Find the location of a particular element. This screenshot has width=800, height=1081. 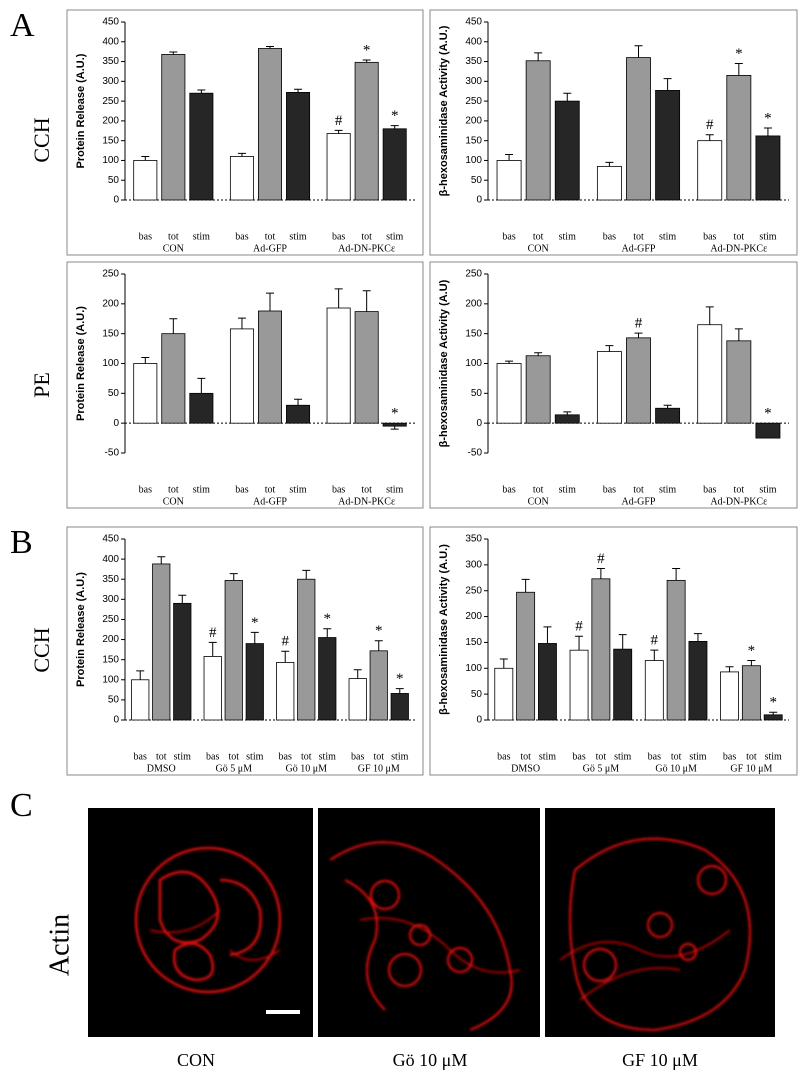

y-axis-label: β-hexosaminidase Activity (A.U.) is located at coordinates (444, 110).